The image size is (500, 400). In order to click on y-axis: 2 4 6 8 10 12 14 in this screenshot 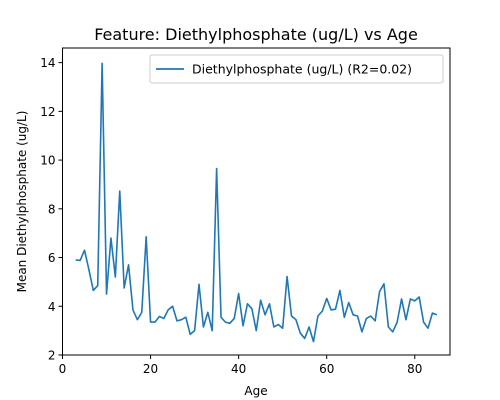, I will do `click(51, 209)`.